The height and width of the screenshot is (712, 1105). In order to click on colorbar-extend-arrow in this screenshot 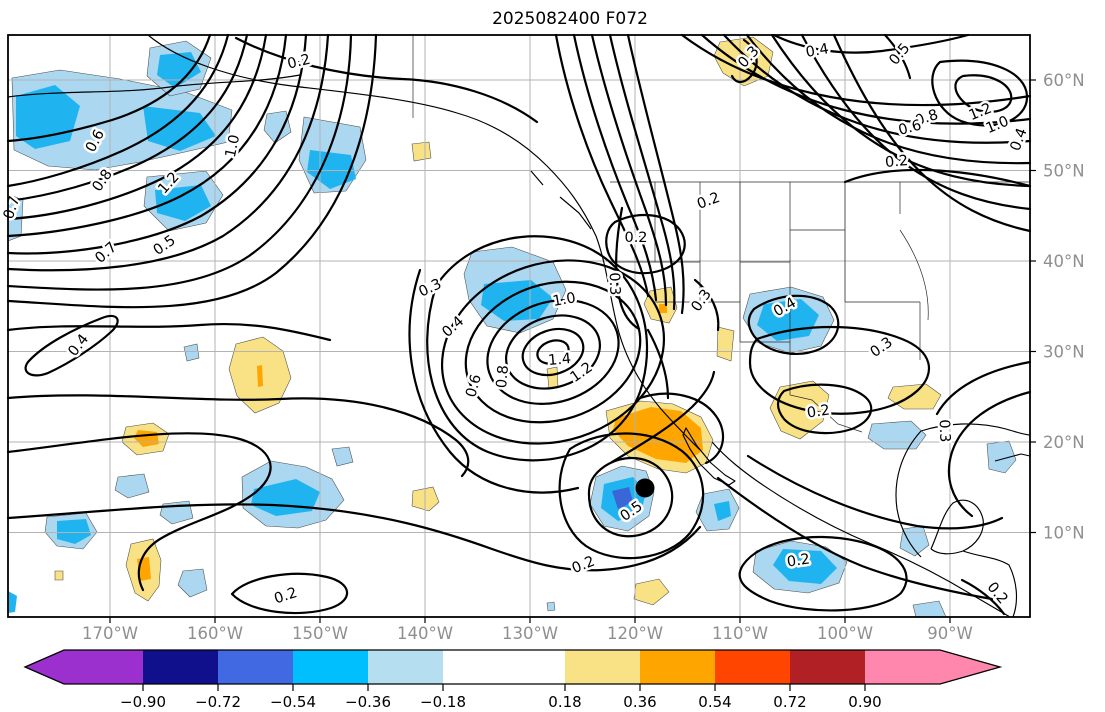, I will do `click(970, 667)`.